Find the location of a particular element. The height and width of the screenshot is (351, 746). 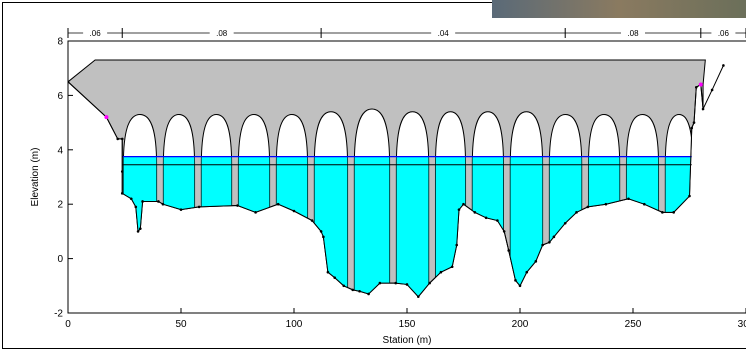

n-label: .04 is located at coordinates (444, 33).